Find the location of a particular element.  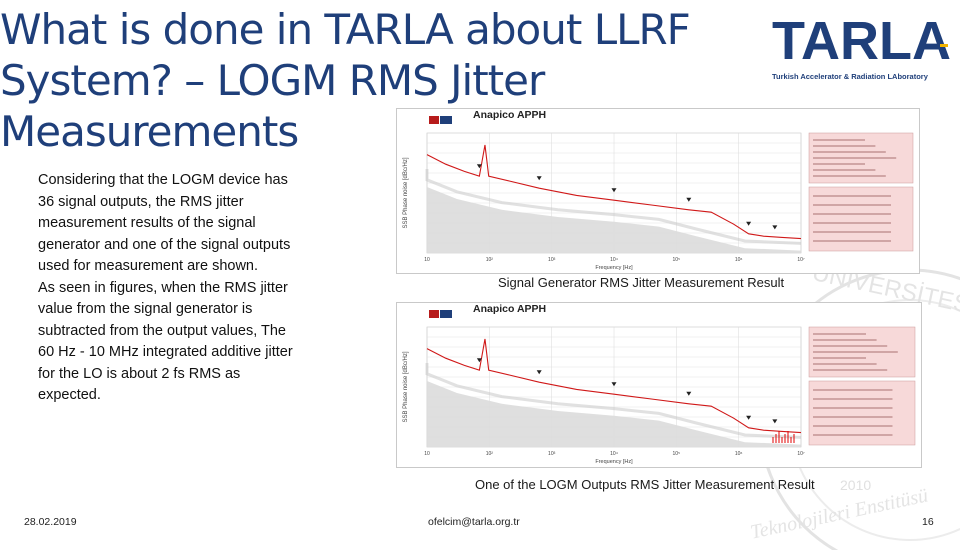

svg-text: 2010 is located at coordinates (855, 485).